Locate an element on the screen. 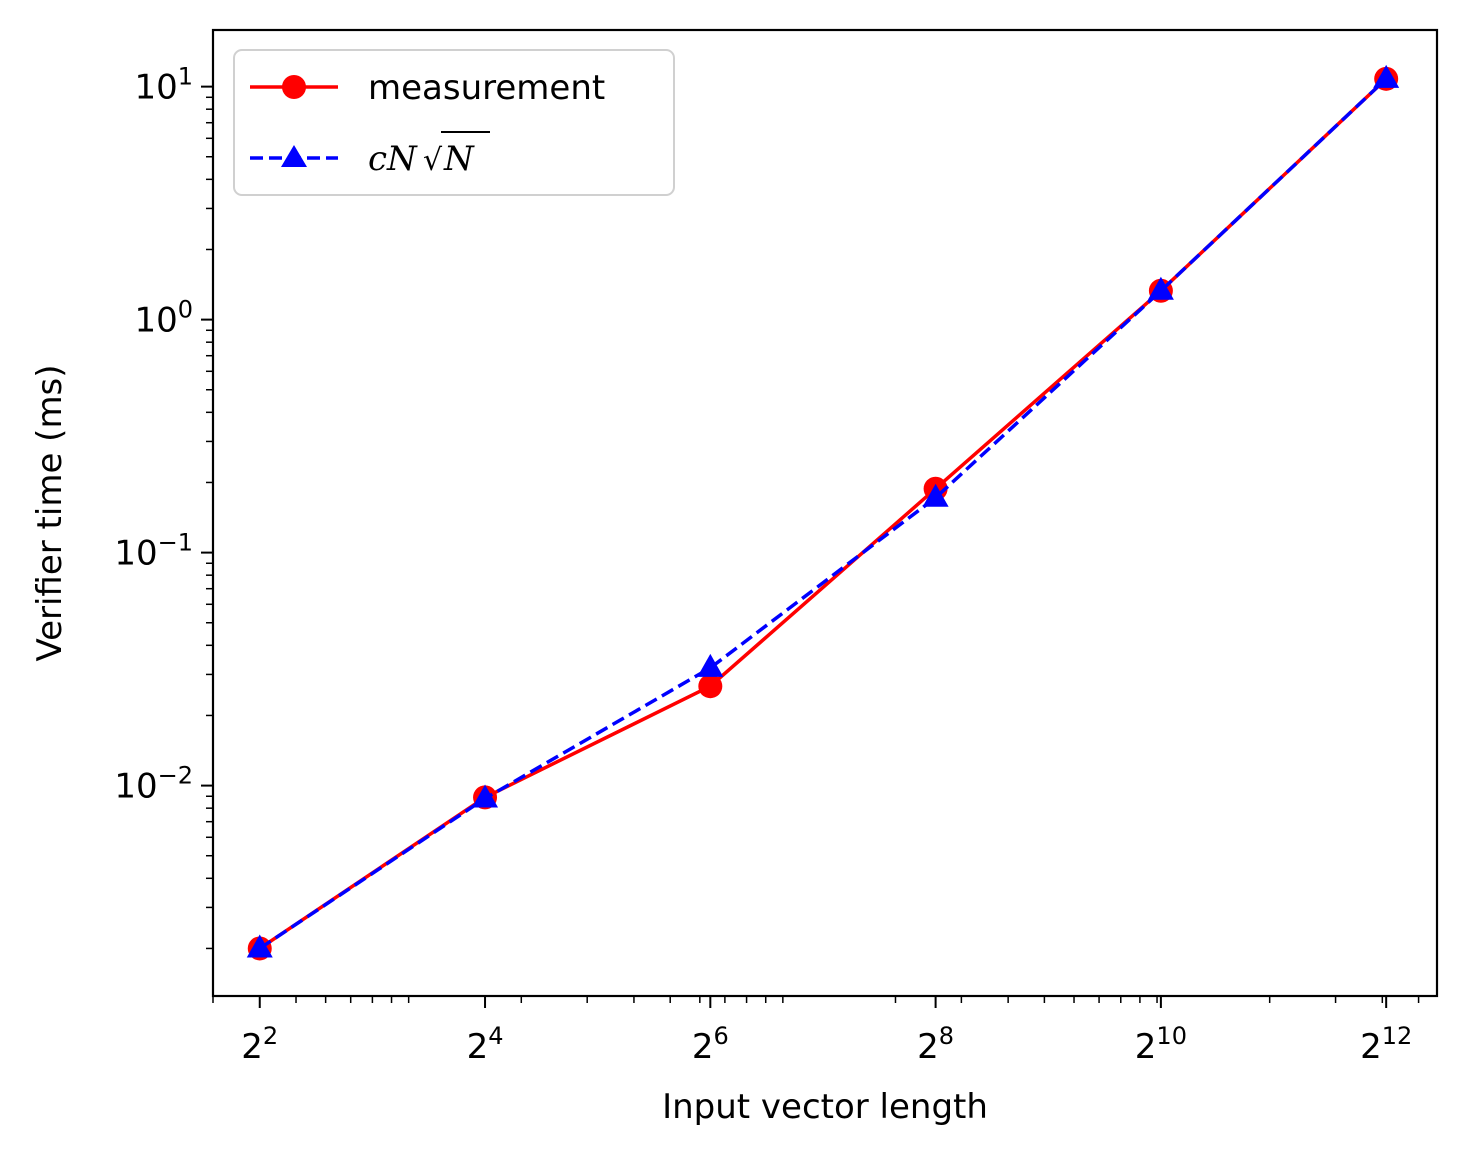 The width and height of the screenshot is (1466, 1156). y-tick-labels: 10−2 10−1 100 101 is located at coordinates (153, 435).